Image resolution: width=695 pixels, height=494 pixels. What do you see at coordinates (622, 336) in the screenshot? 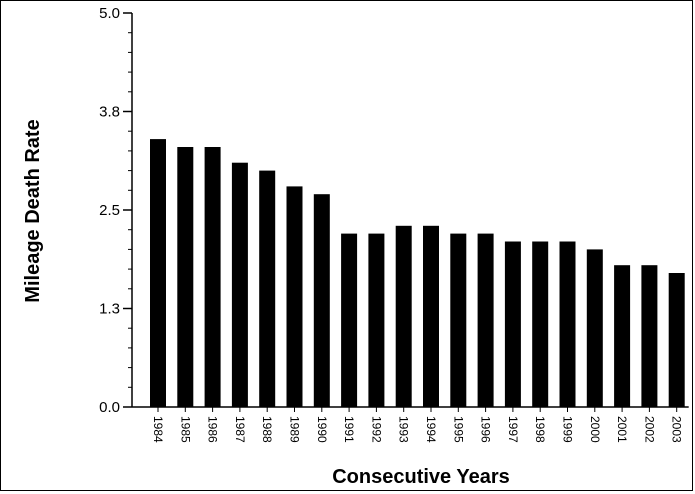
I see `bar-2001` at bounding box center [622, 336].